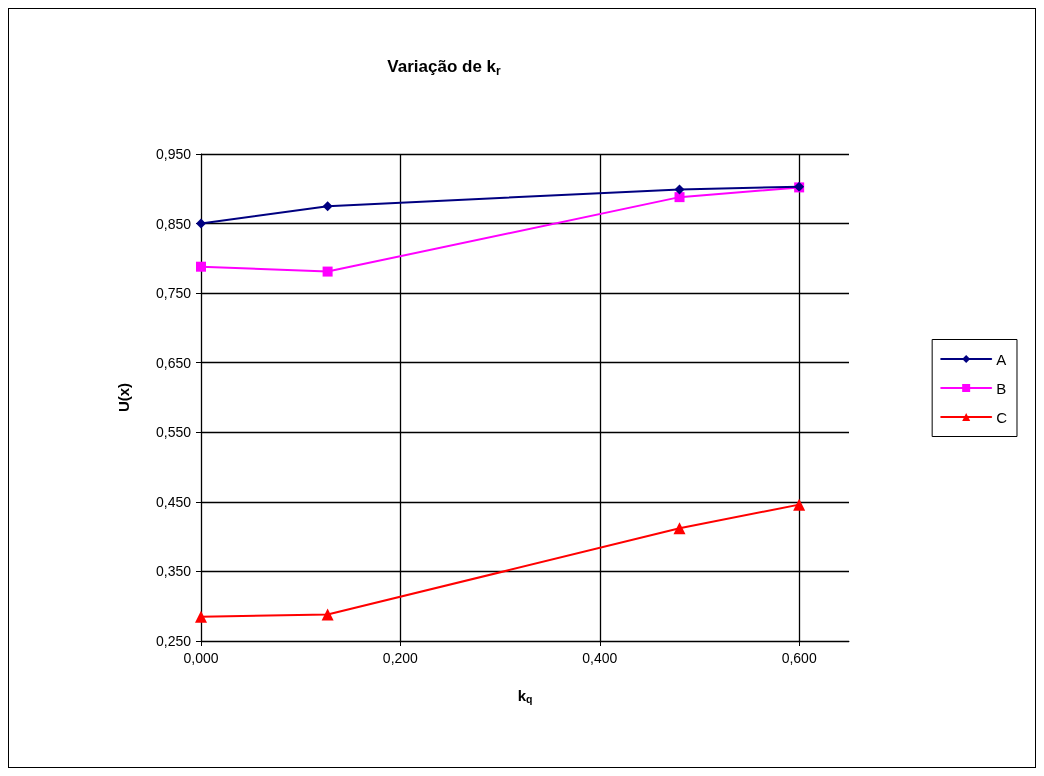 The width and height of the screenshot is (1044, 776). Describe the element at coordinates (1002, 417) in the screenshot. I see `legend-label: C` at that location.